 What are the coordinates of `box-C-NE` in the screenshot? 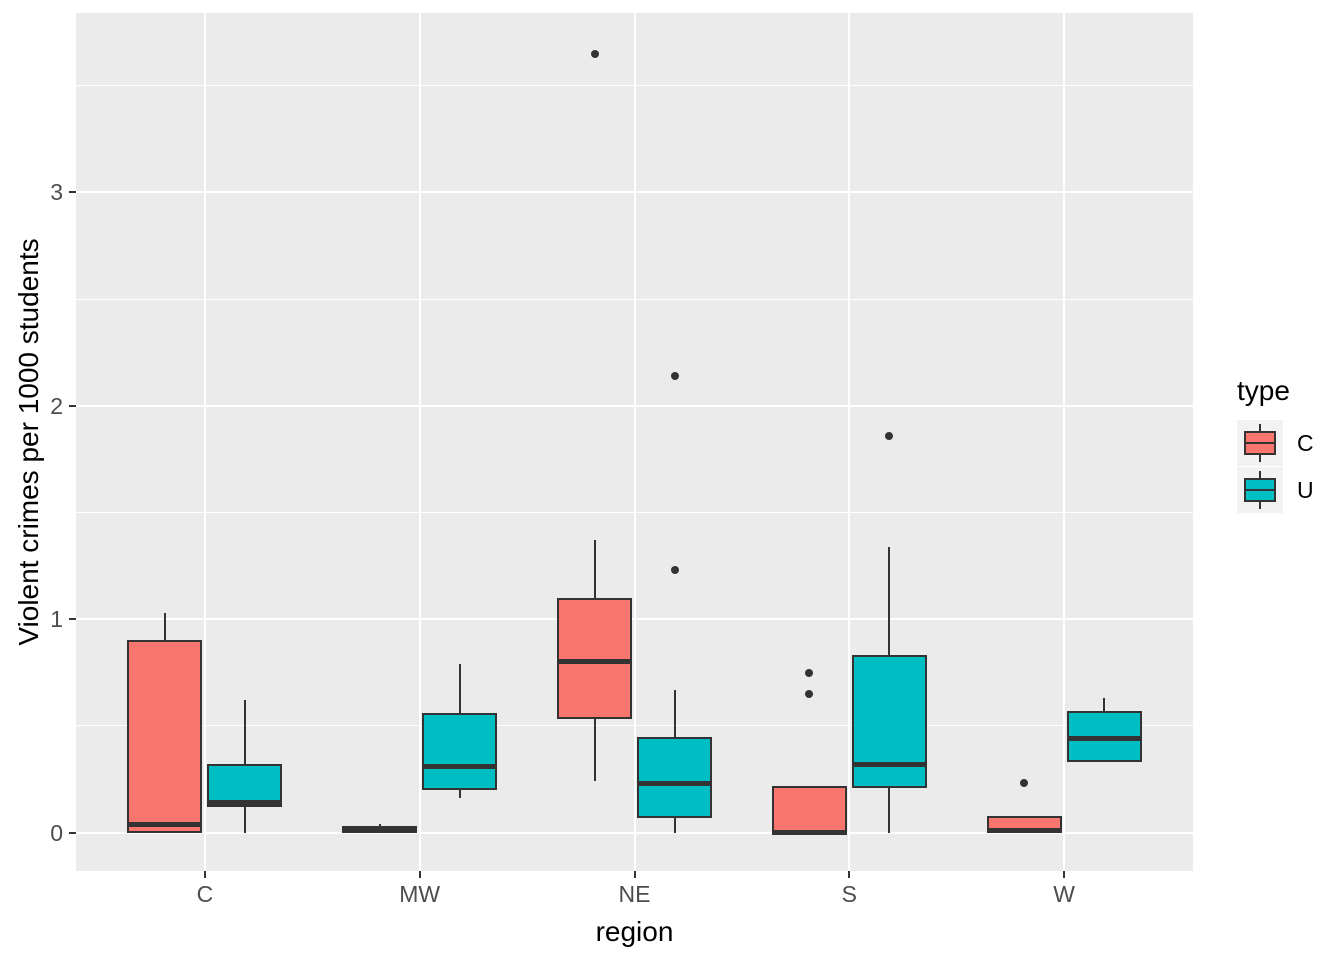 It's located at (594, 658).